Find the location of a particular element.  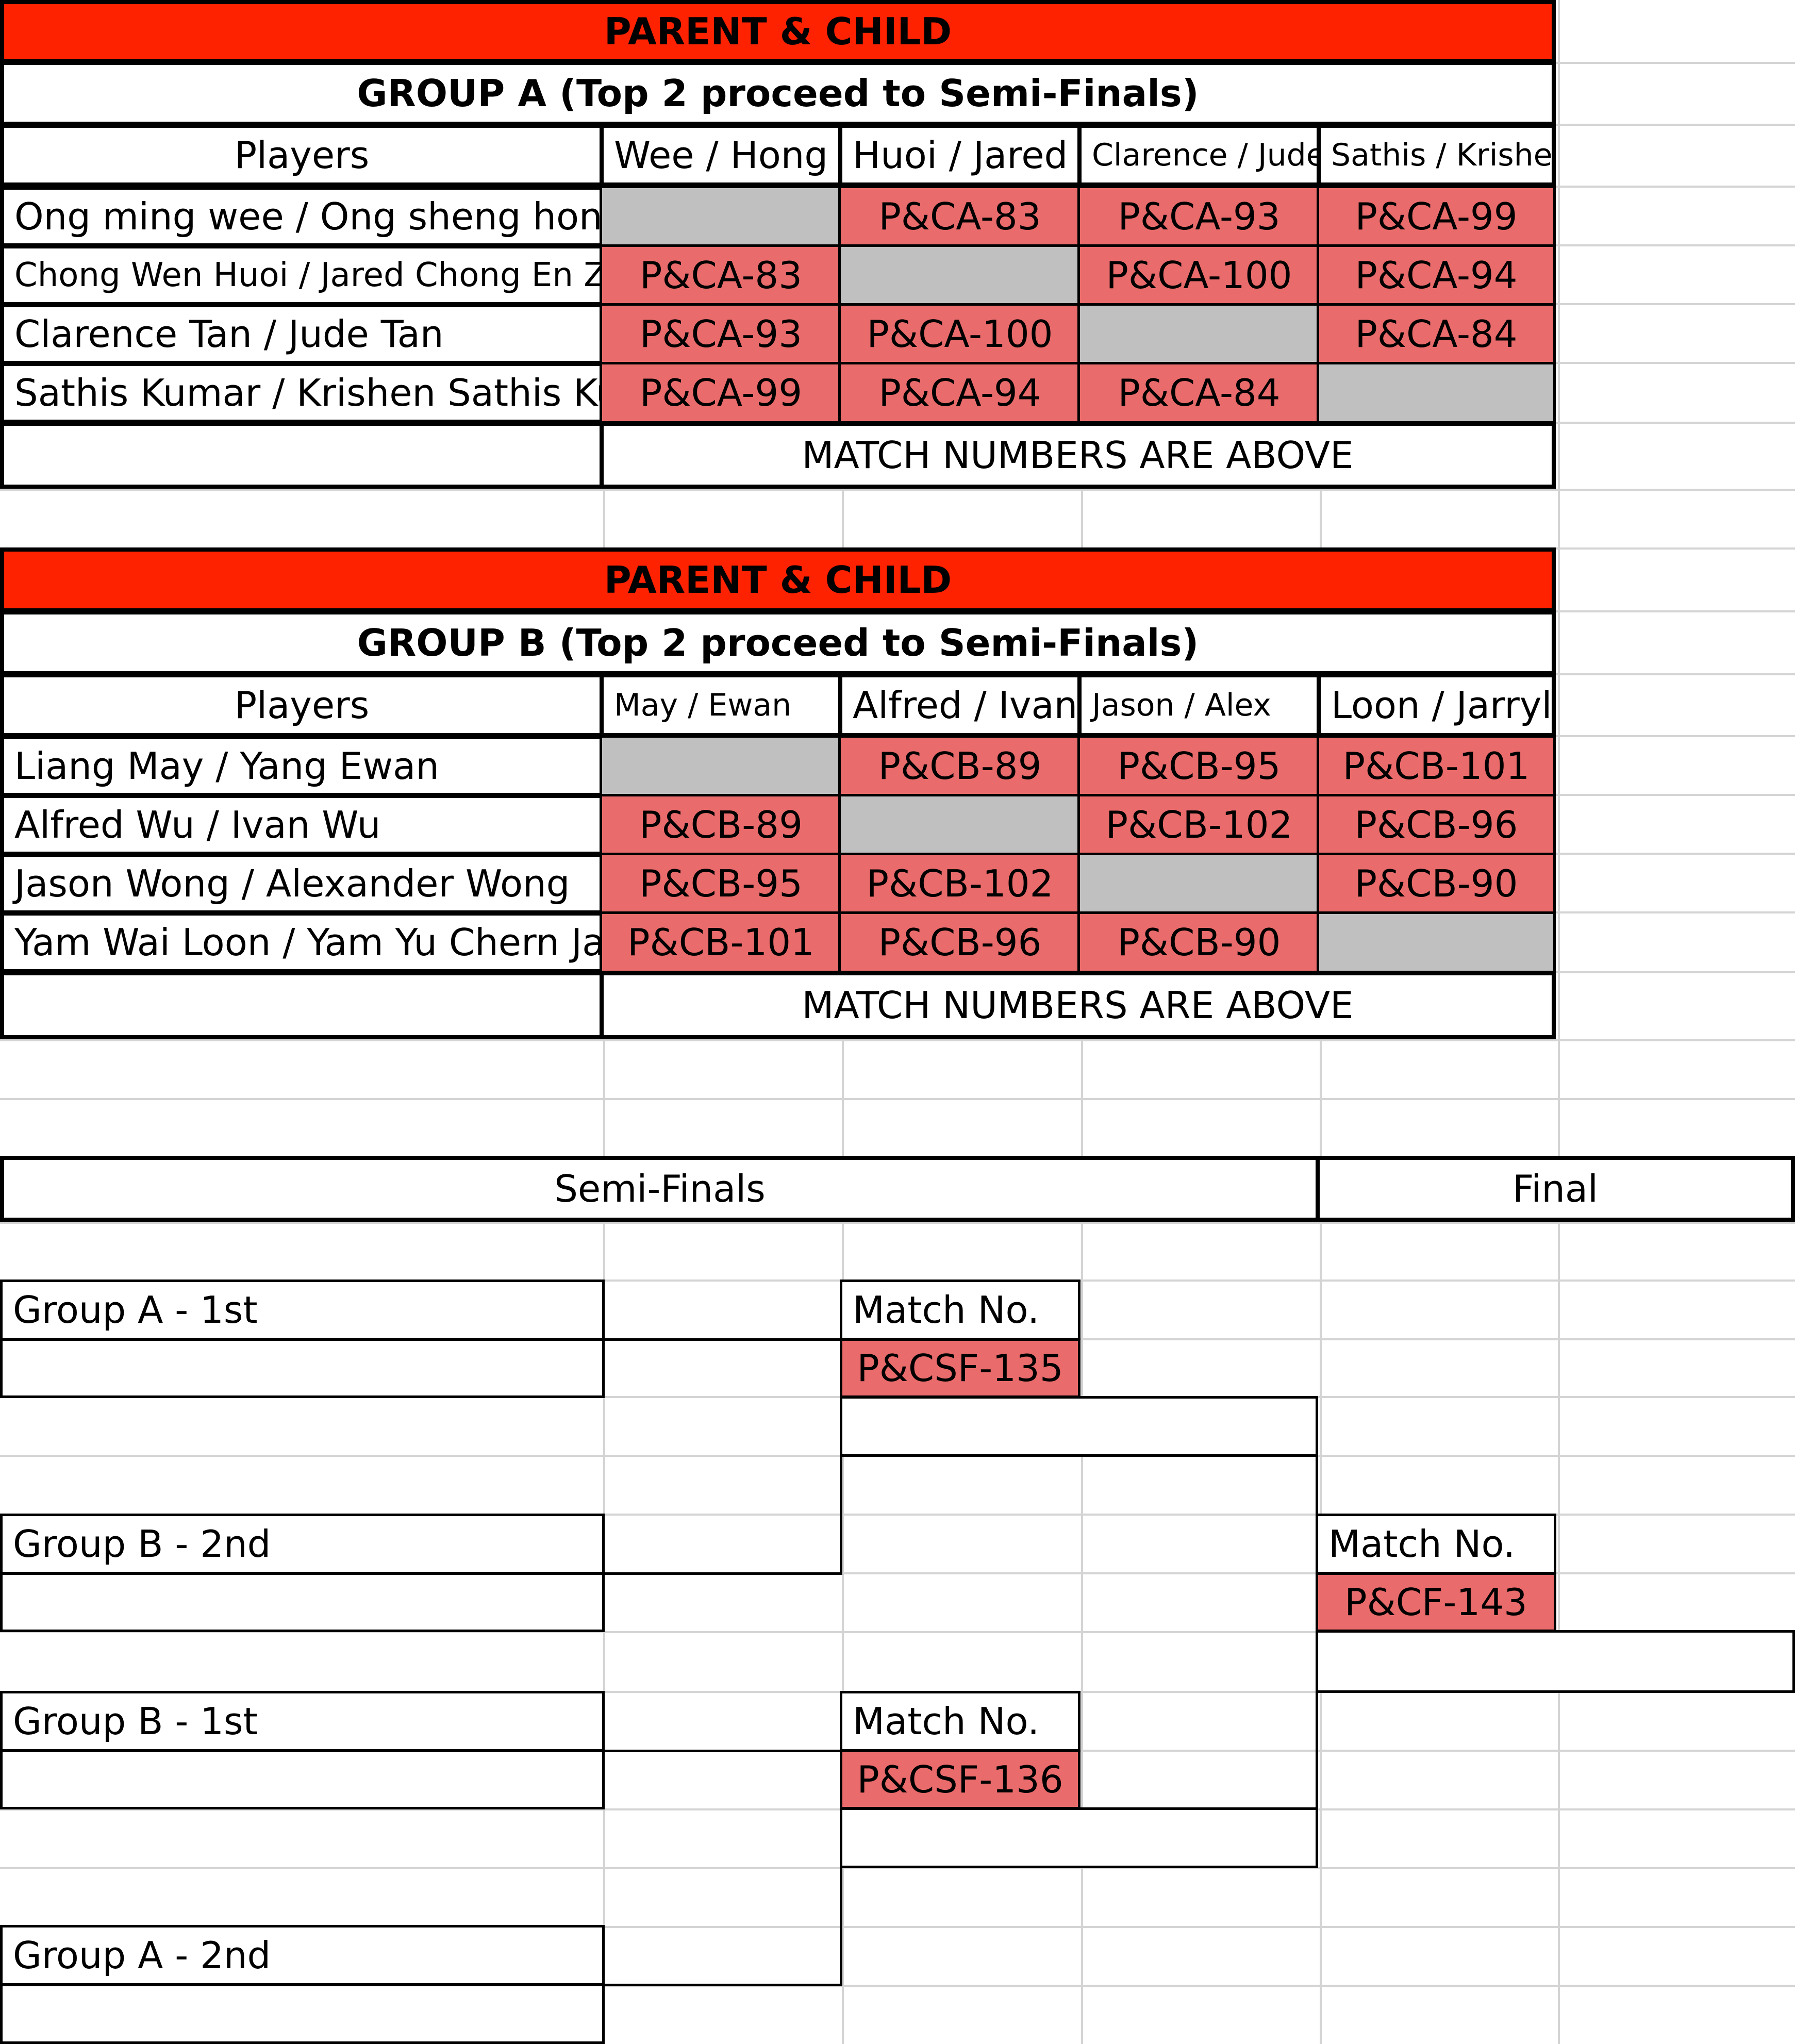

group-b-player-name: Liang May / Yang Ewan is located at coordinates (302, 766).